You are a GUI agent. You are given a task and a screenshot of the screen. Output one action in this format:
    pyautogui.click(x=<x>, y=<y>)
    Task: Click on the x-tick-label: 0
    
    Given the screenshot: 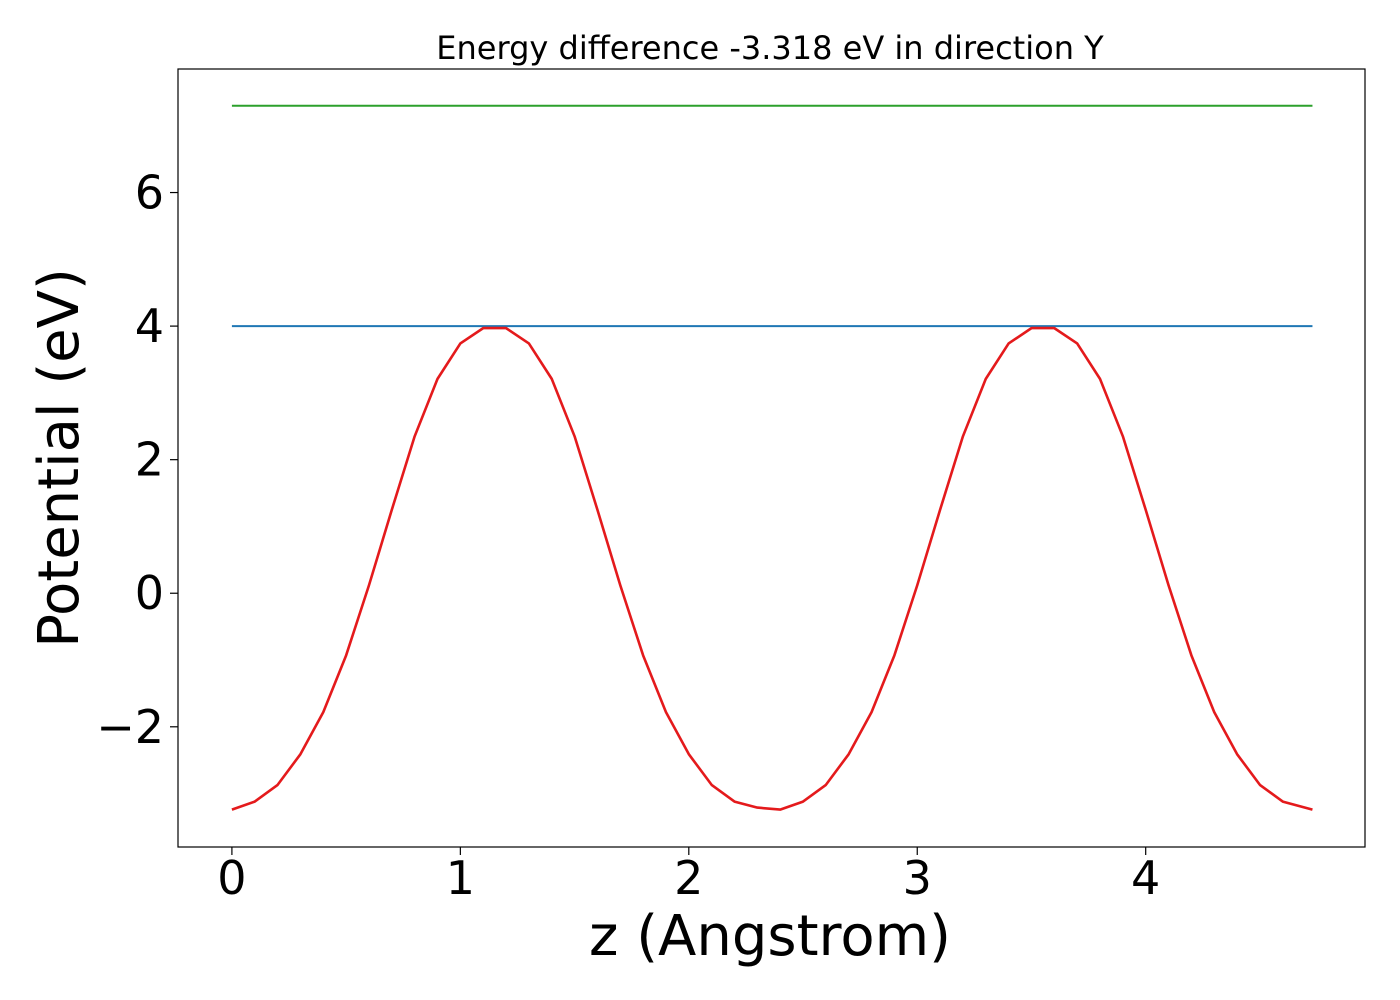 What is the action you would take?
    pyautogui.click(x=231, y=878)
    